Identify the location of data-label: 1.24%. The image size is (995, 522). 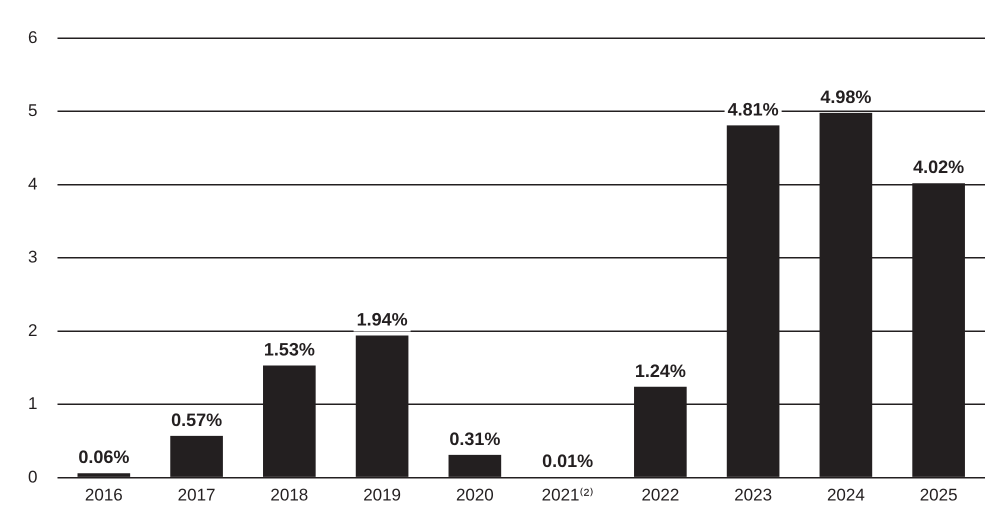
(660, 370).